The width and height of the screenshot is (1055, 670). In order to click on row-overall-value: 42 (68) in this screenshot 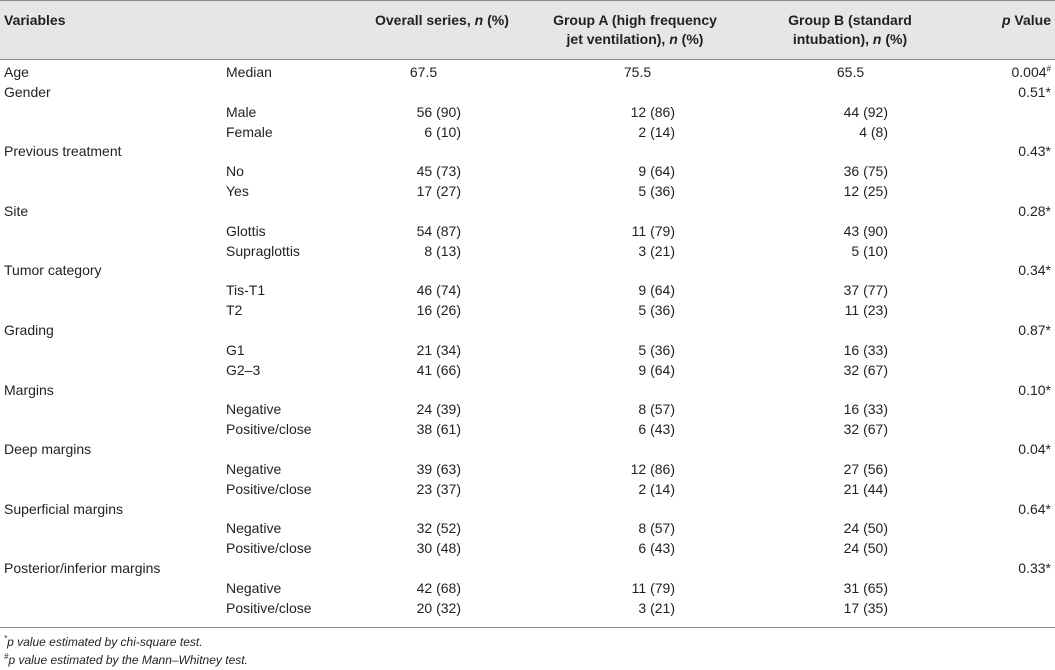, I will do `click(438, 587)`.